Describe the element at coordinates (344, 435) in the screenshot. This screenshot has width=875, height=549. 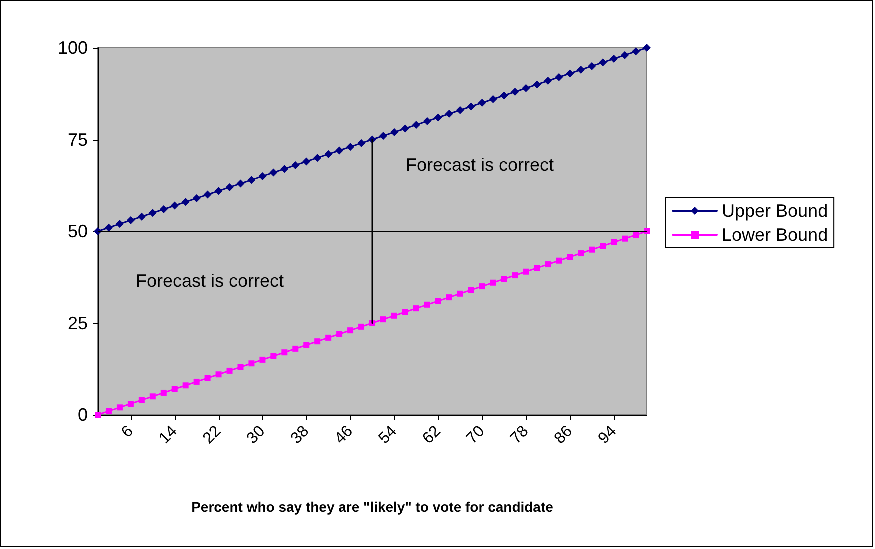
I see `x-tick-label: 46` at that location.